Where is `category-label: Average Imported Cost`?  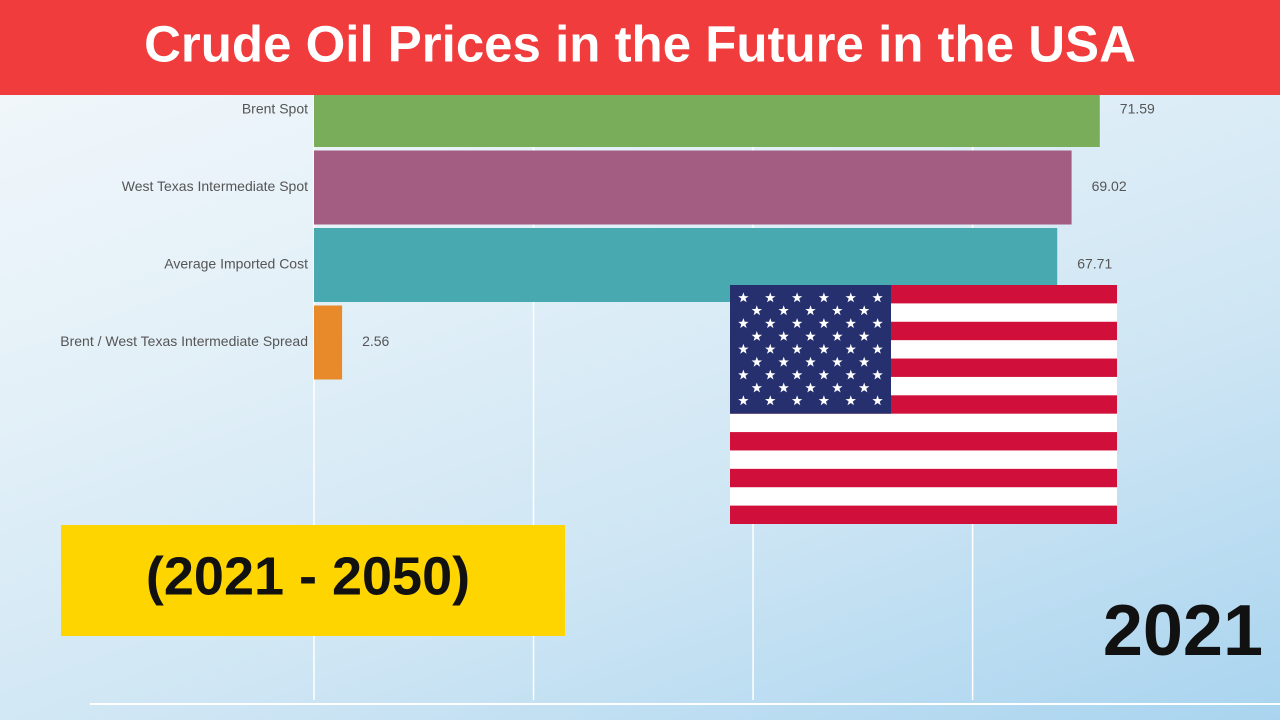 category-label: Average Imported Cost is located at coordinates (236, 264).